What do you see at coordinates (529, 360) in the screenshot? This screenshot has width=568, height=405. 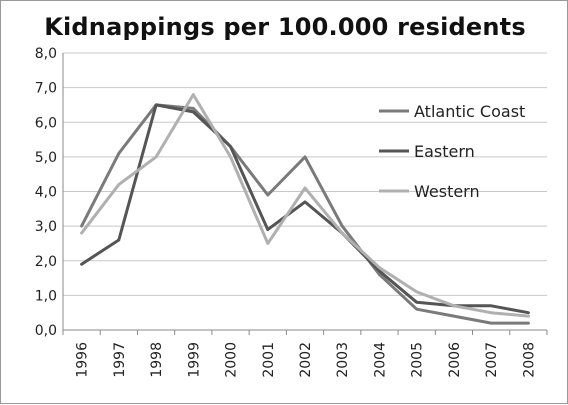 I see `x-tick-label: 2008` at bounding box center [529, 360].